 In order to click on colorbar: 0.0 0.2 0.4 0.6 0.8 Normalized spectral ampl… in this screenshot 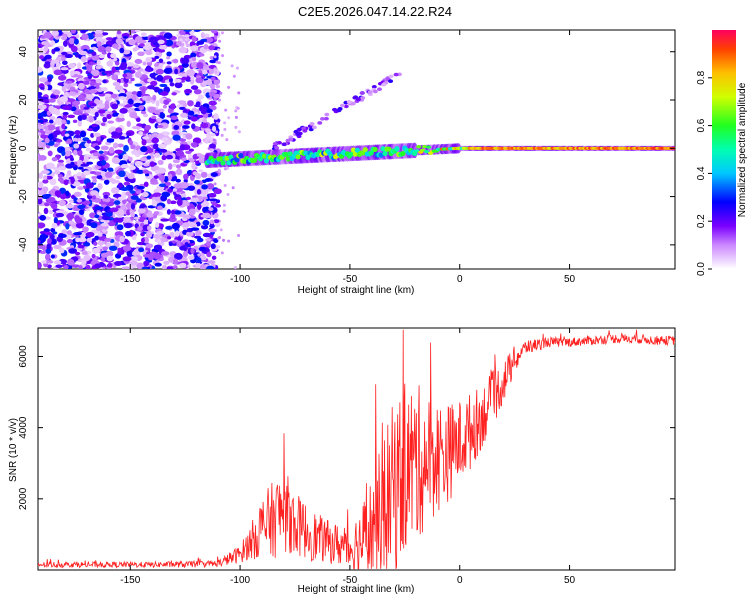, I will do `click(722, 153)`.